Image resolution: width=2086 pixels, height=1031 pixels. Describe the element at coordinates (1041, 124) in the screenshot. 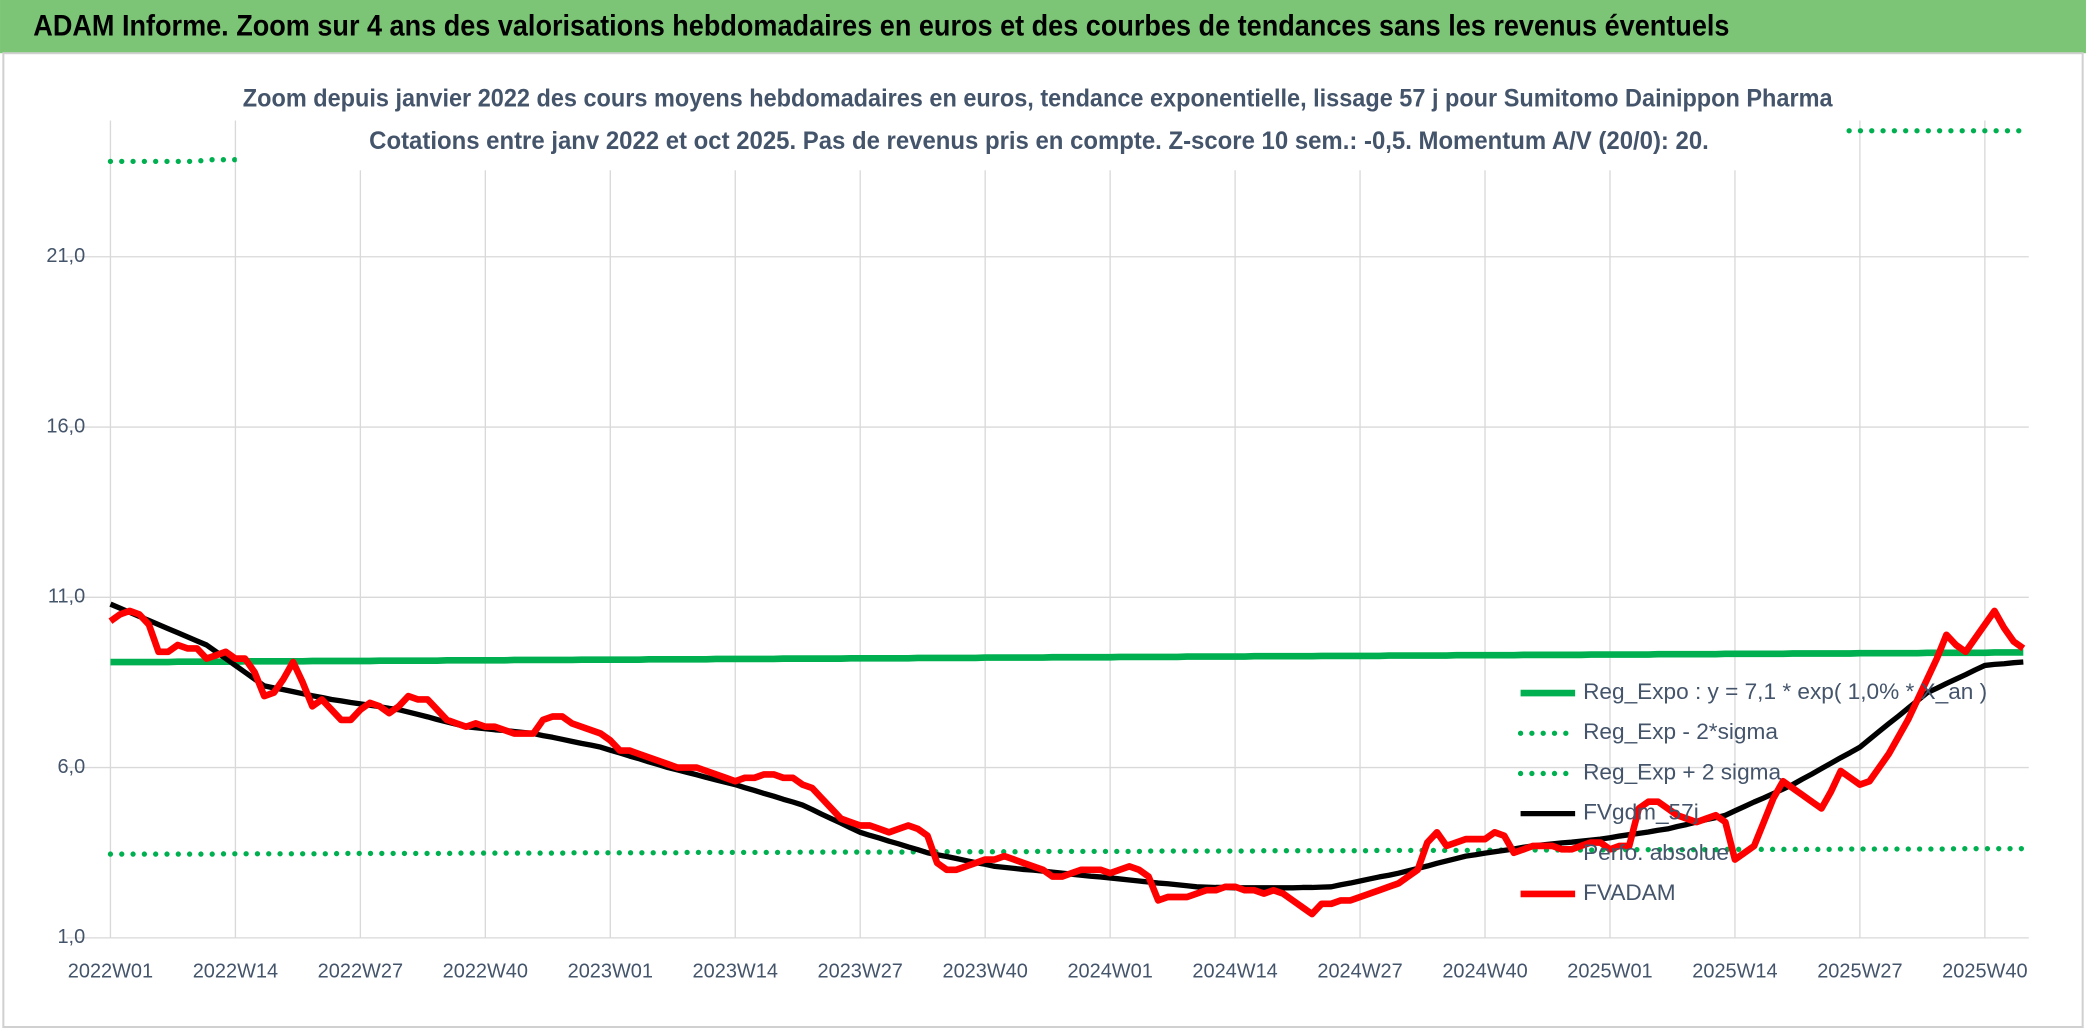

I see `subtitle-backdrop` at that location.